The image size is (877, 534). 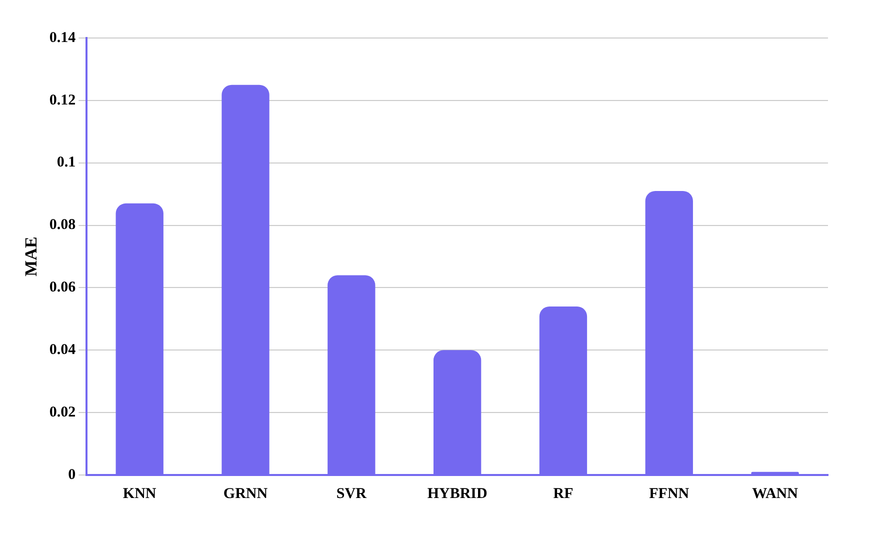 What do you see at coordinates (62, 350) in the screenshot?
I see `y-tick-label: 0.04` at bounding box center [62, 350].